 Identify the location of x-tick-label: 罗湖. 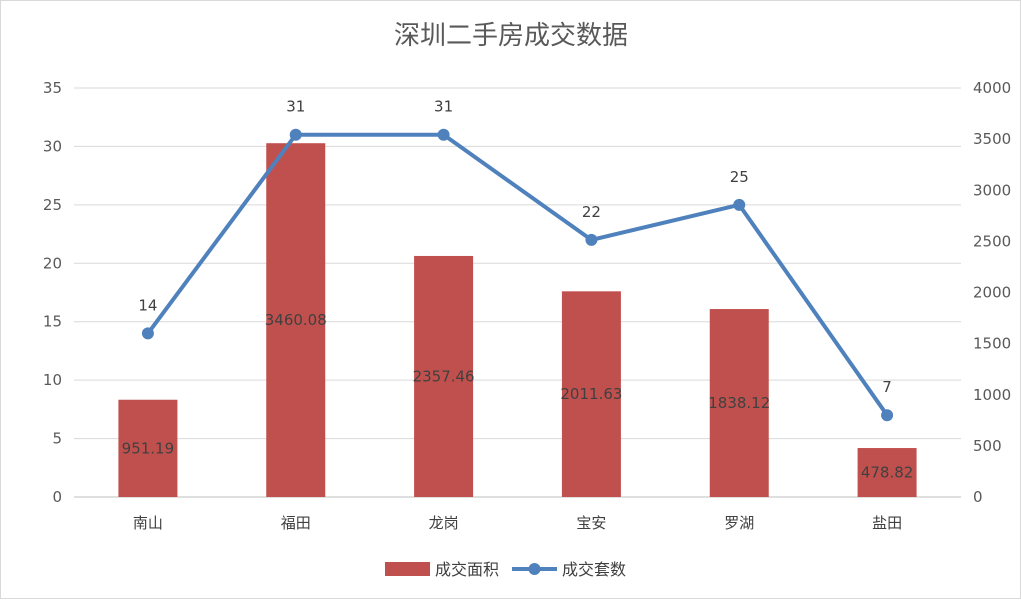
(739, 523).